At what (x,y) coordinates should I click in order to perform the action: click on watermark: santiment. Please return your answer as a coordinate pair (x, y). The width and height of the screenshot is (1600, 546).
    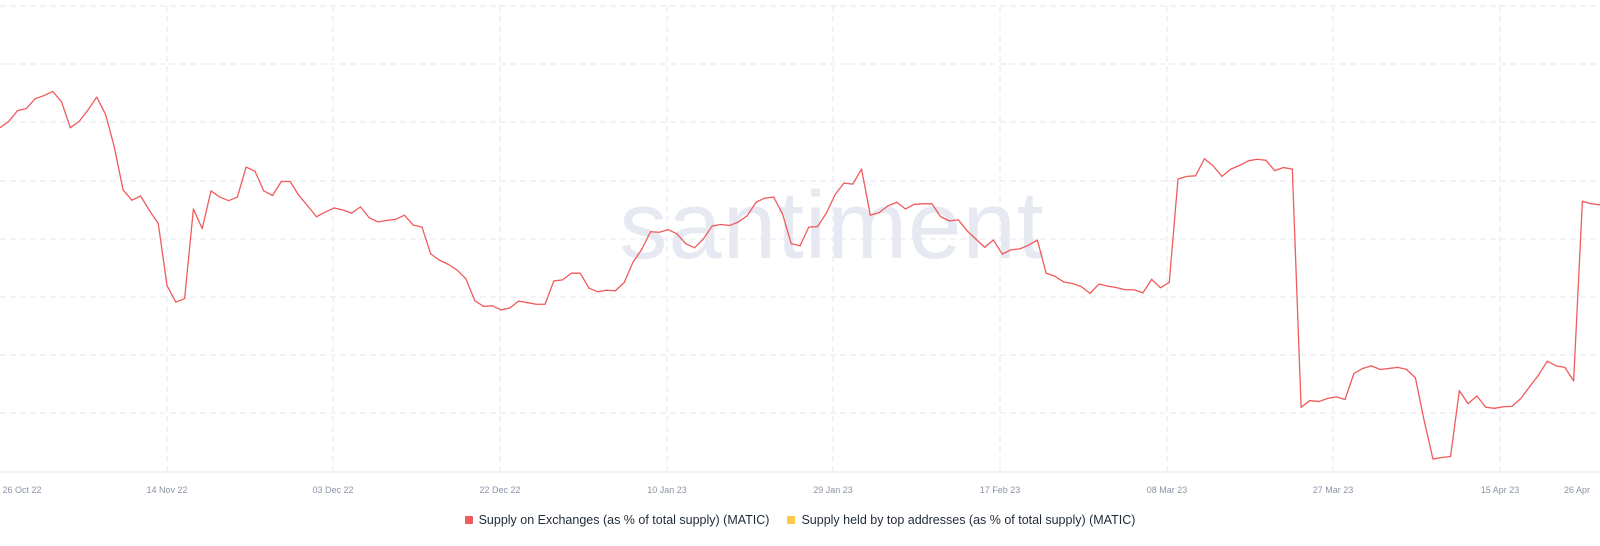
    Looking at the image, I should click on (831, 225).